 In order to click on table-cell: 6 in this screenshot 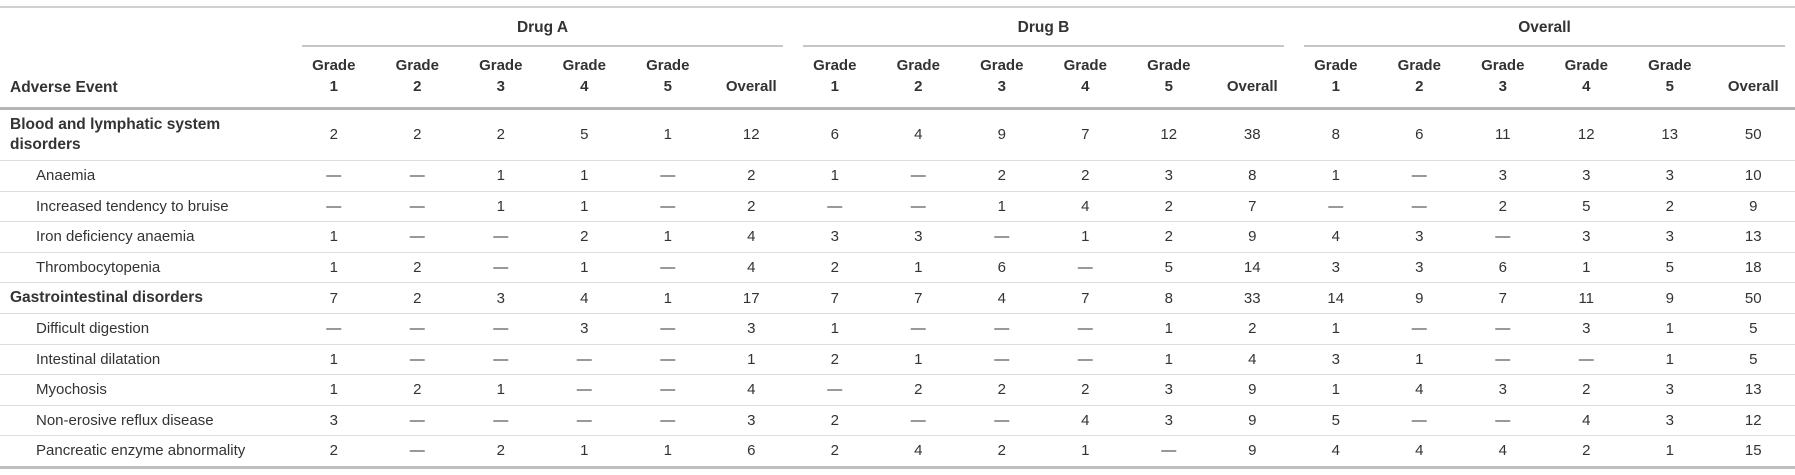, I will do `click(751, 451)`.